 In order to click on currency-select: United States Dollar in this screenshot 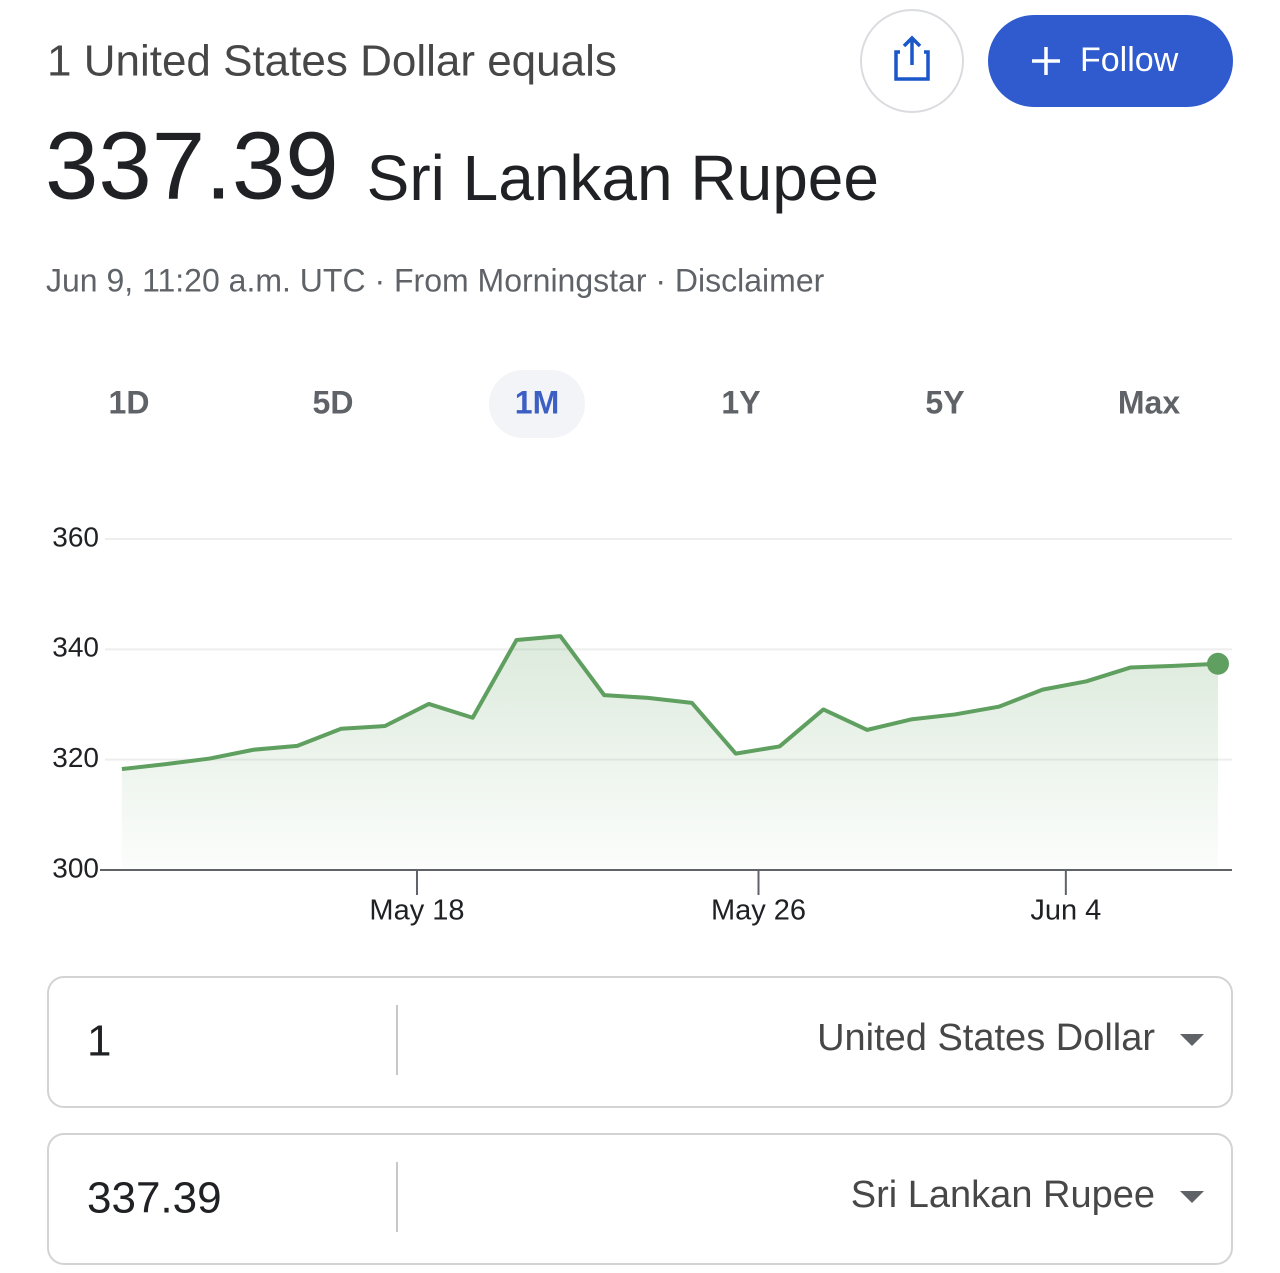, I will do `click(986, 1038)`.